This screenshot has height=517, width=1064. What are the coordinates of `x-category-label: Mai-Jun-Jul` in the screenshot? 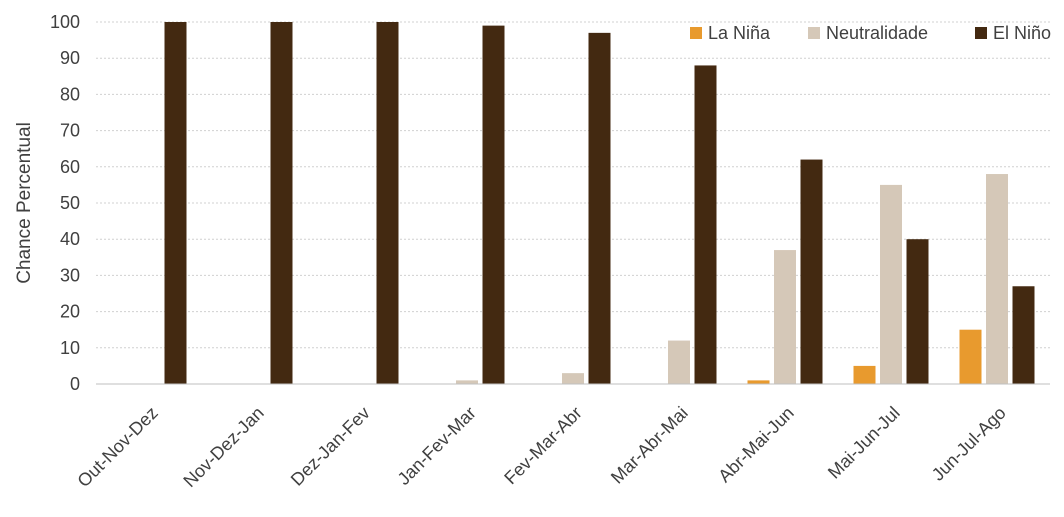 It's located at (864, 443).